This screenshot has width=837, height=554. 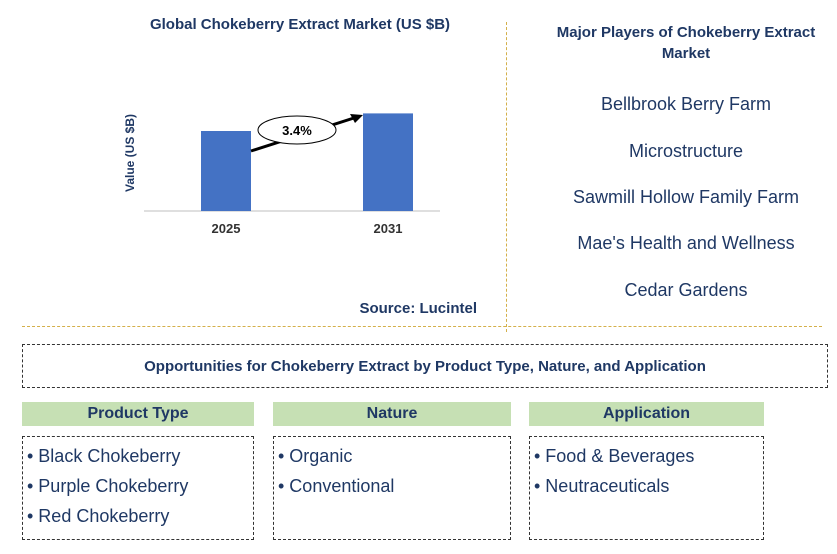 I want to click on x-tick-label: 2025, so click(x=226, y=228).